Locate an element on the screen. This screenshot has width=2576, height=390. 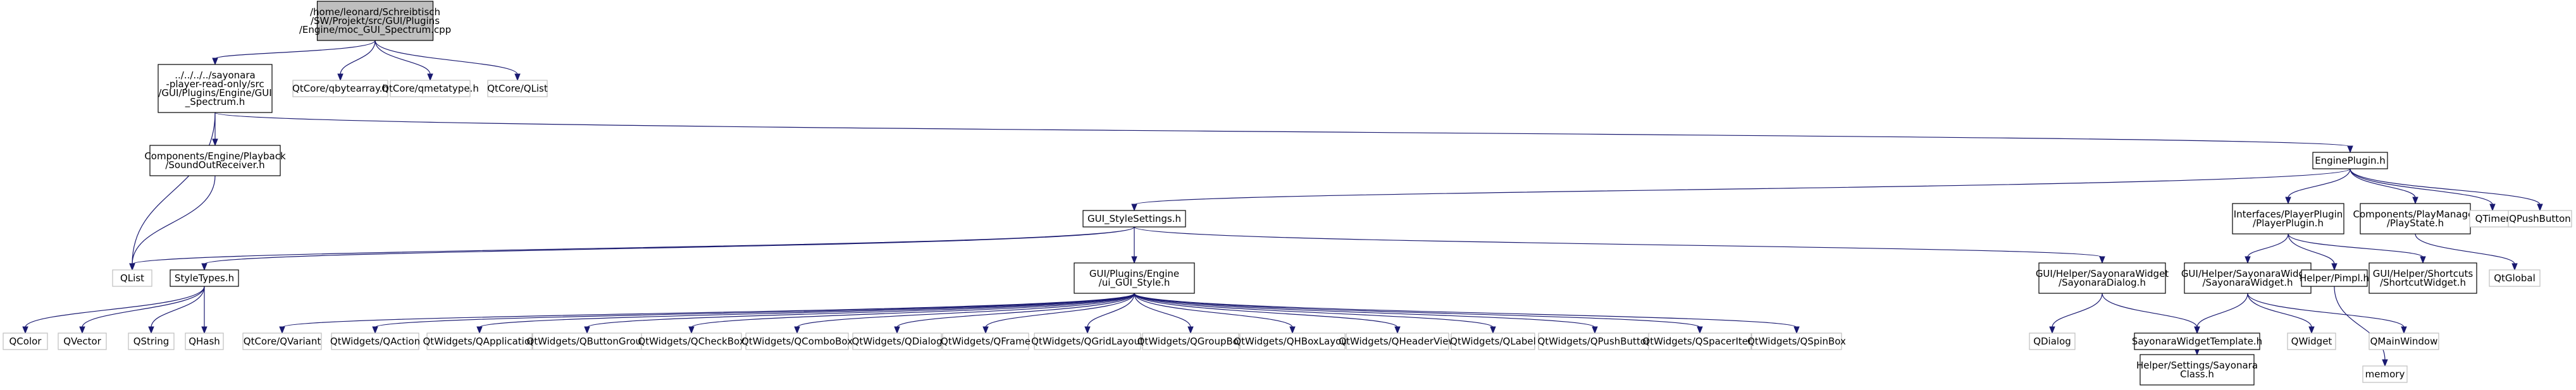
node-label-qmetatype-line-0: QtCore/qmetatype.h is located at coordinates (430, 89).